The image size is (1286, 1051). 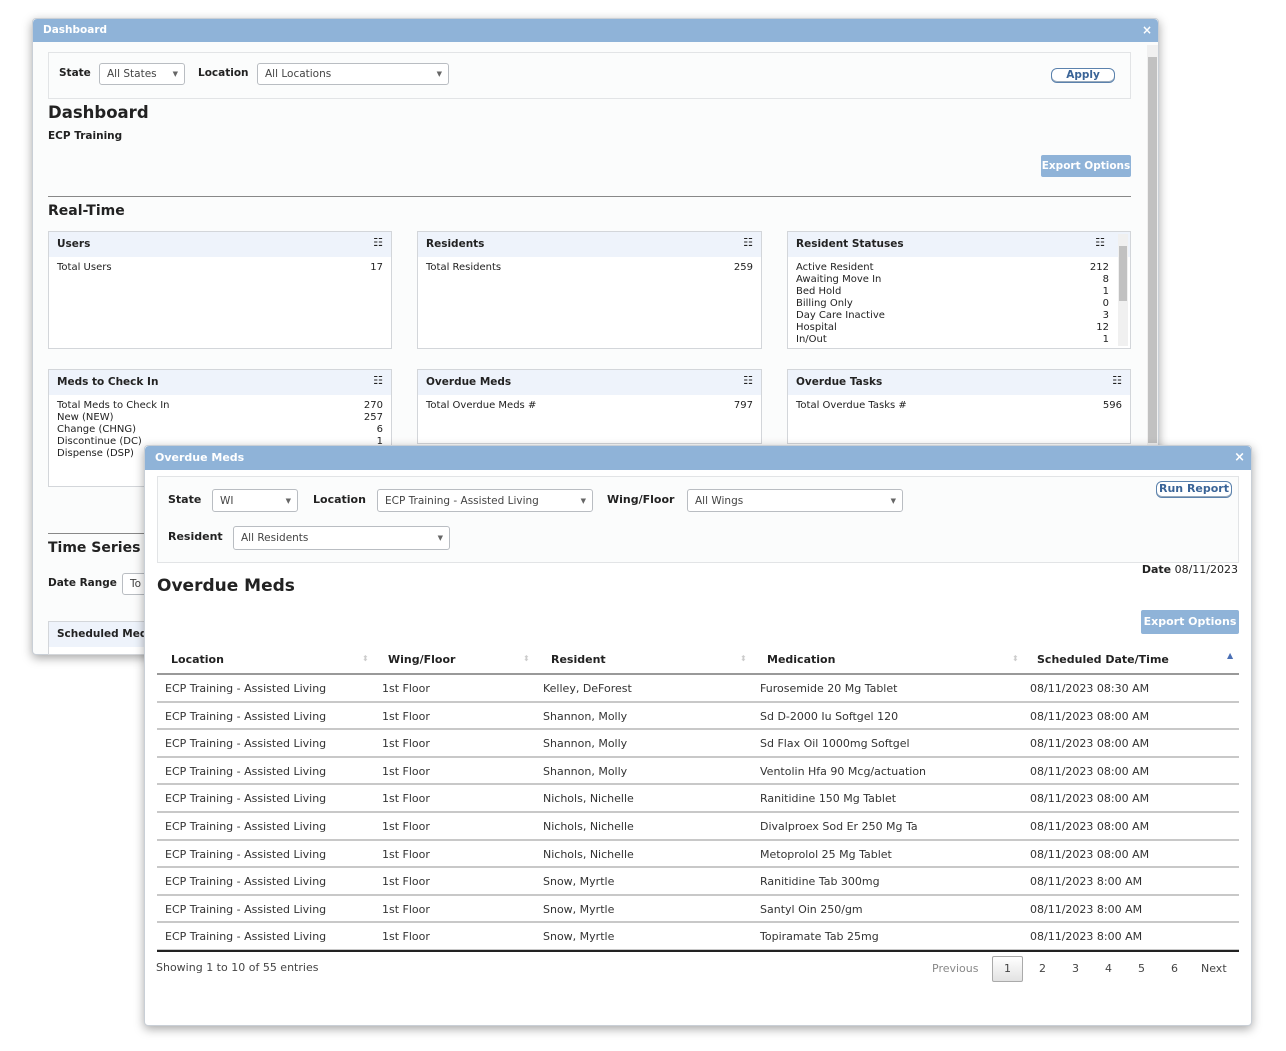 What do you see at coordinates (952, 328) in the screenshot?
I see `card-row: Hospital 12` at bounding box center [952, 328].